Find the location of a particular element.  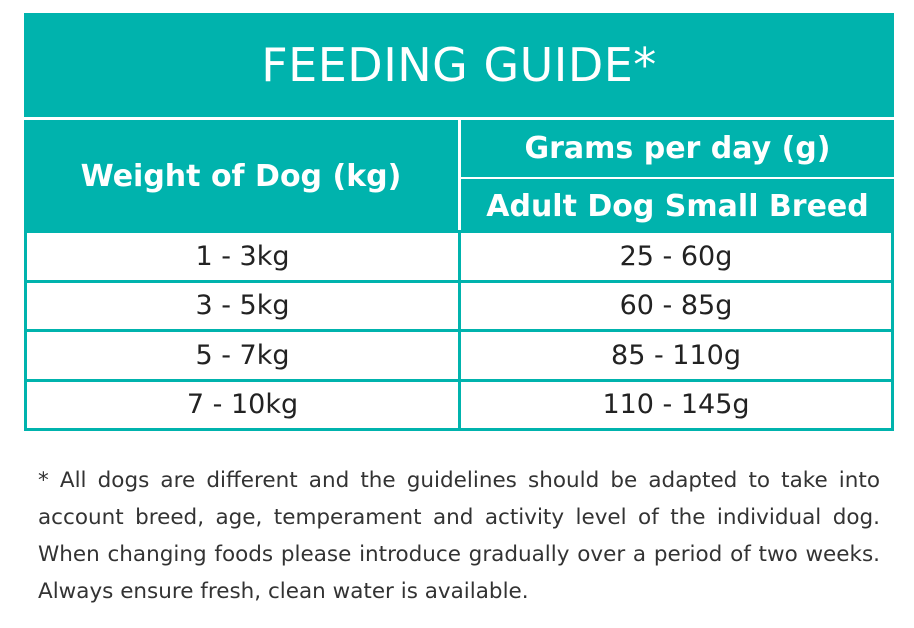

table-cell-weight: 7 - 10kg is located at coordinates (242, 404).